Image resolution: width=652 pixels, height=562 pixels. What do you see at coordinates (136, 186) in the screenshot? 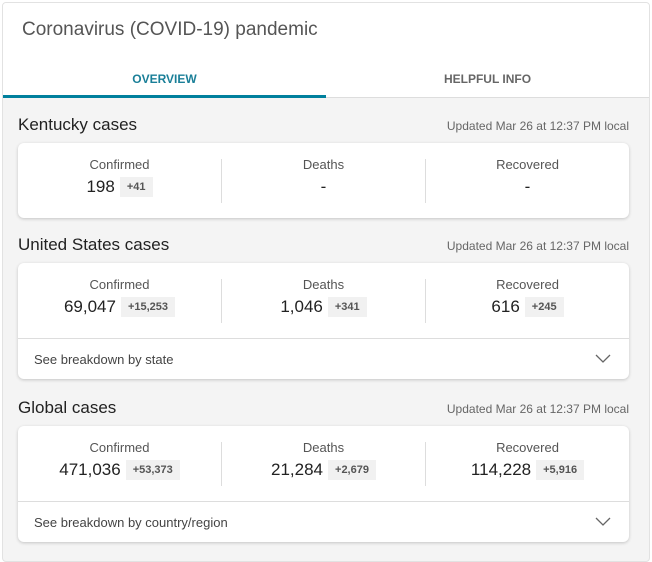
I see `stat-delta-badge: +41` at bounding box center [136, 186].